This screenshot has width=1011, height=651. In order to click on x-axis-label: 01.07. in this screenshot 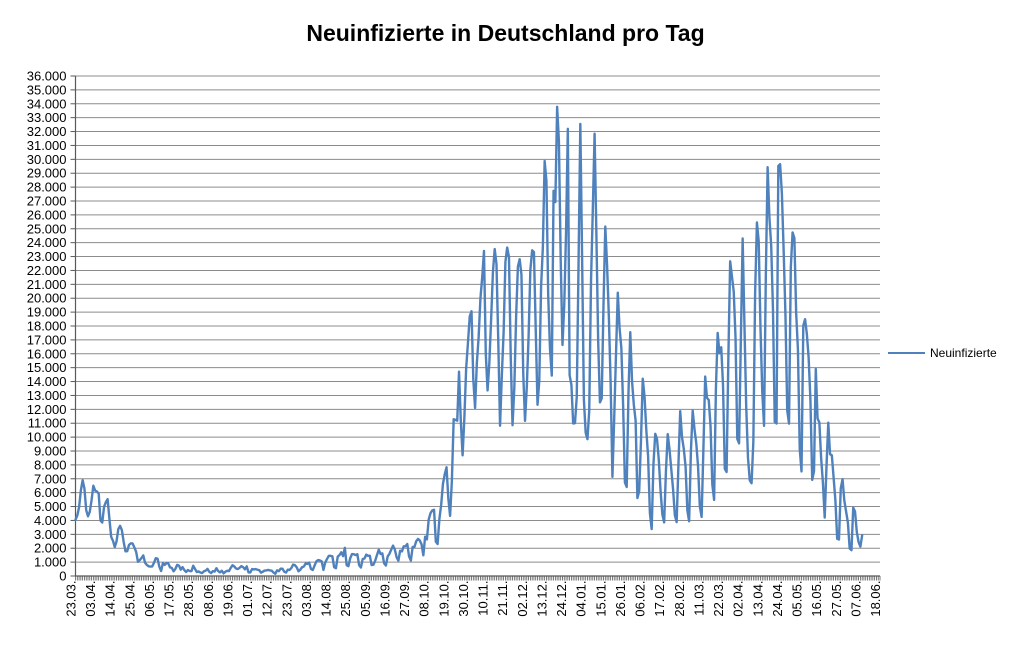, I will do `click(247, 599)`.